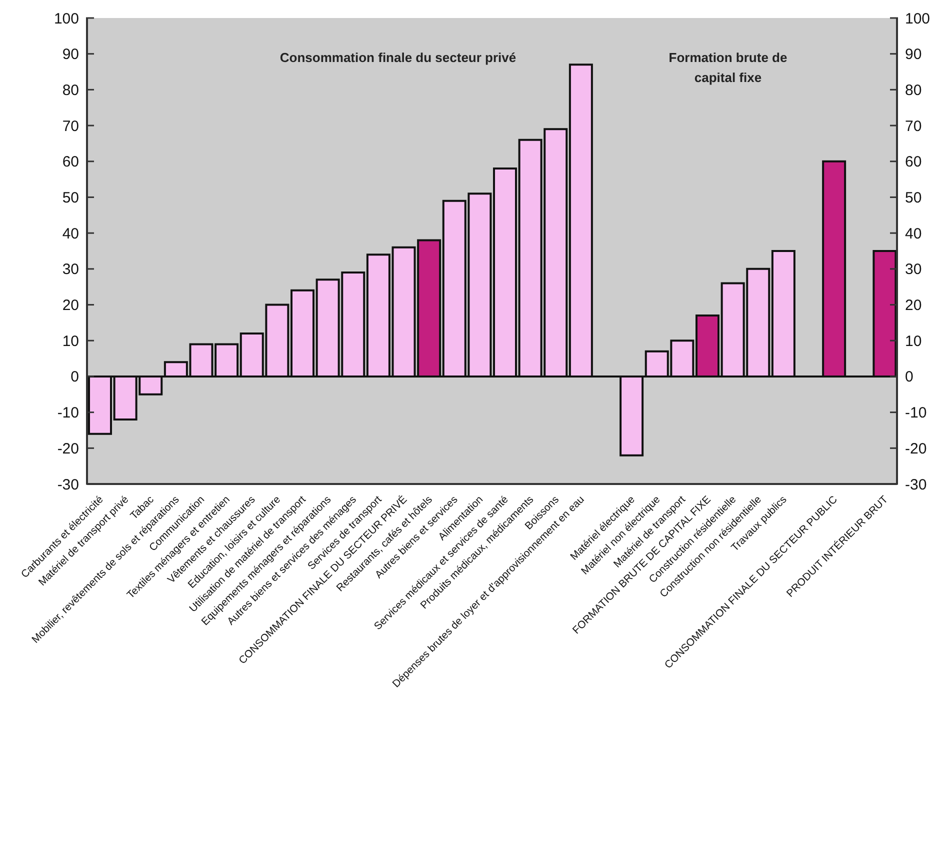  I want to click on y2-tick-label: 60, so click(913, 162).